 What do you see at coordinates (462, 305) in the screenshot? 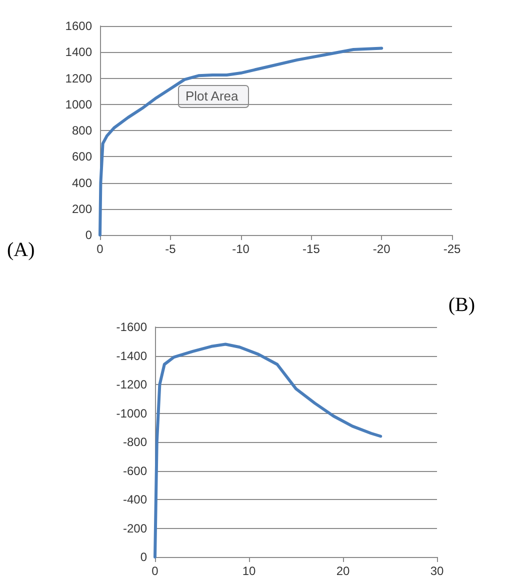
I see `chart-title: (B)` at bounding box center [462, 305].